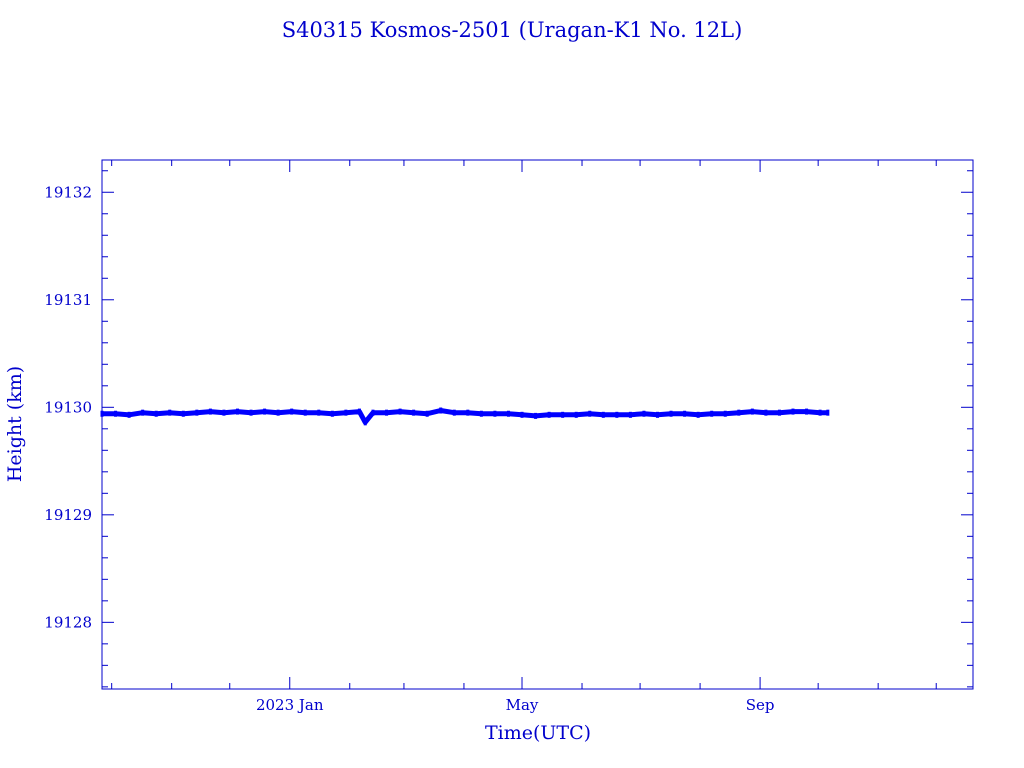 The image size is (1024, 768). Describe the element at coordinates (290, 705) in the screenshot. I see `x-tick-label: 2023 Jan` at that location.